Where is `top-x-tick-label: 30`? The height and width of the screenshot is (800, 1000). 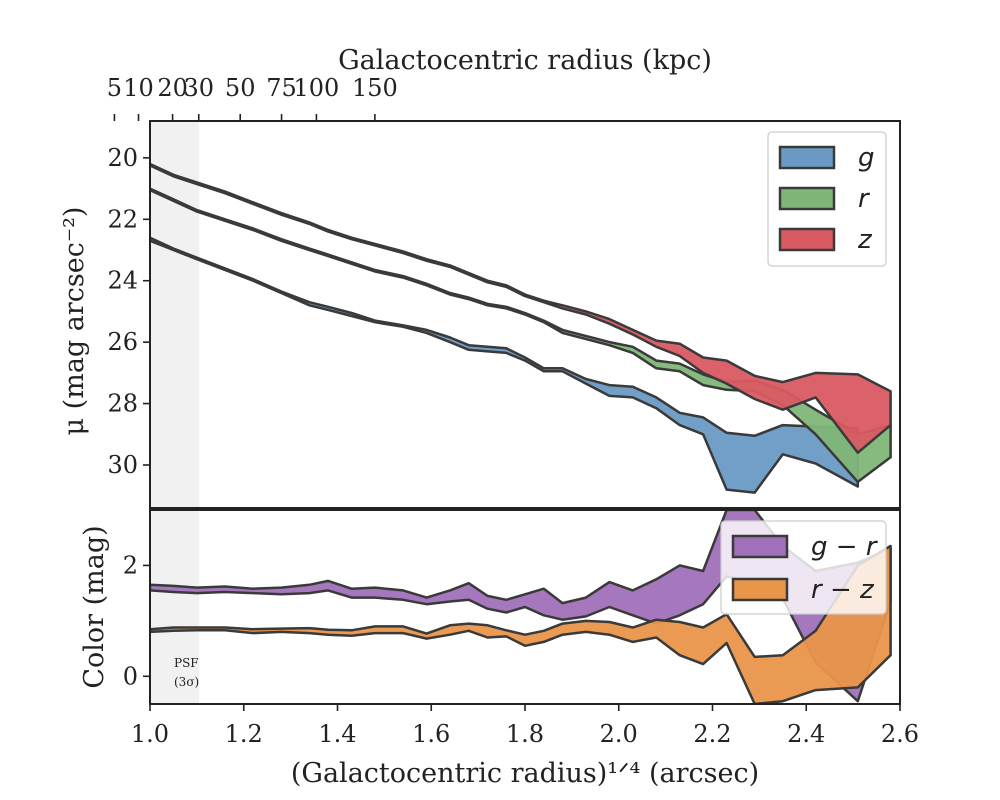
top-x-tick-label: 30 is located at coordinates (198, 88).